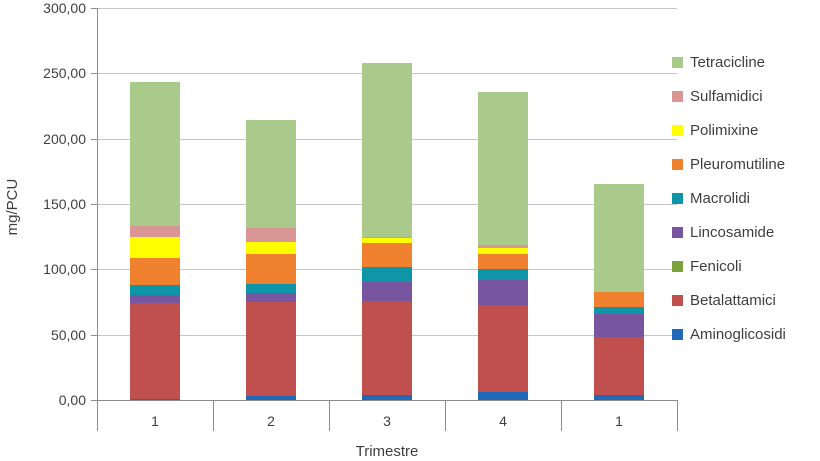  I want to click on bar-seg-cat3-aminoglicosidi, so click(387, 397).